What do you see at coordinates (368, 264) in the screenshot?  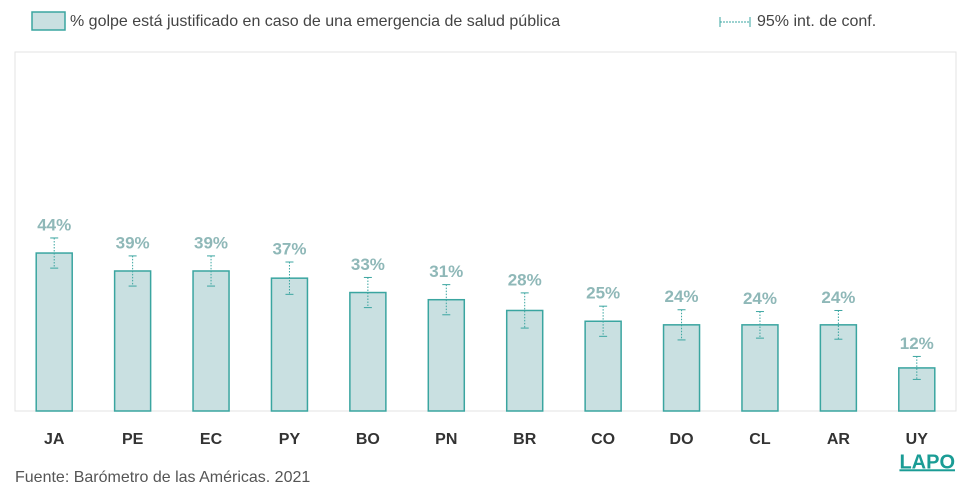 I see `value-label: 33%` at bounding box center [368, 264].